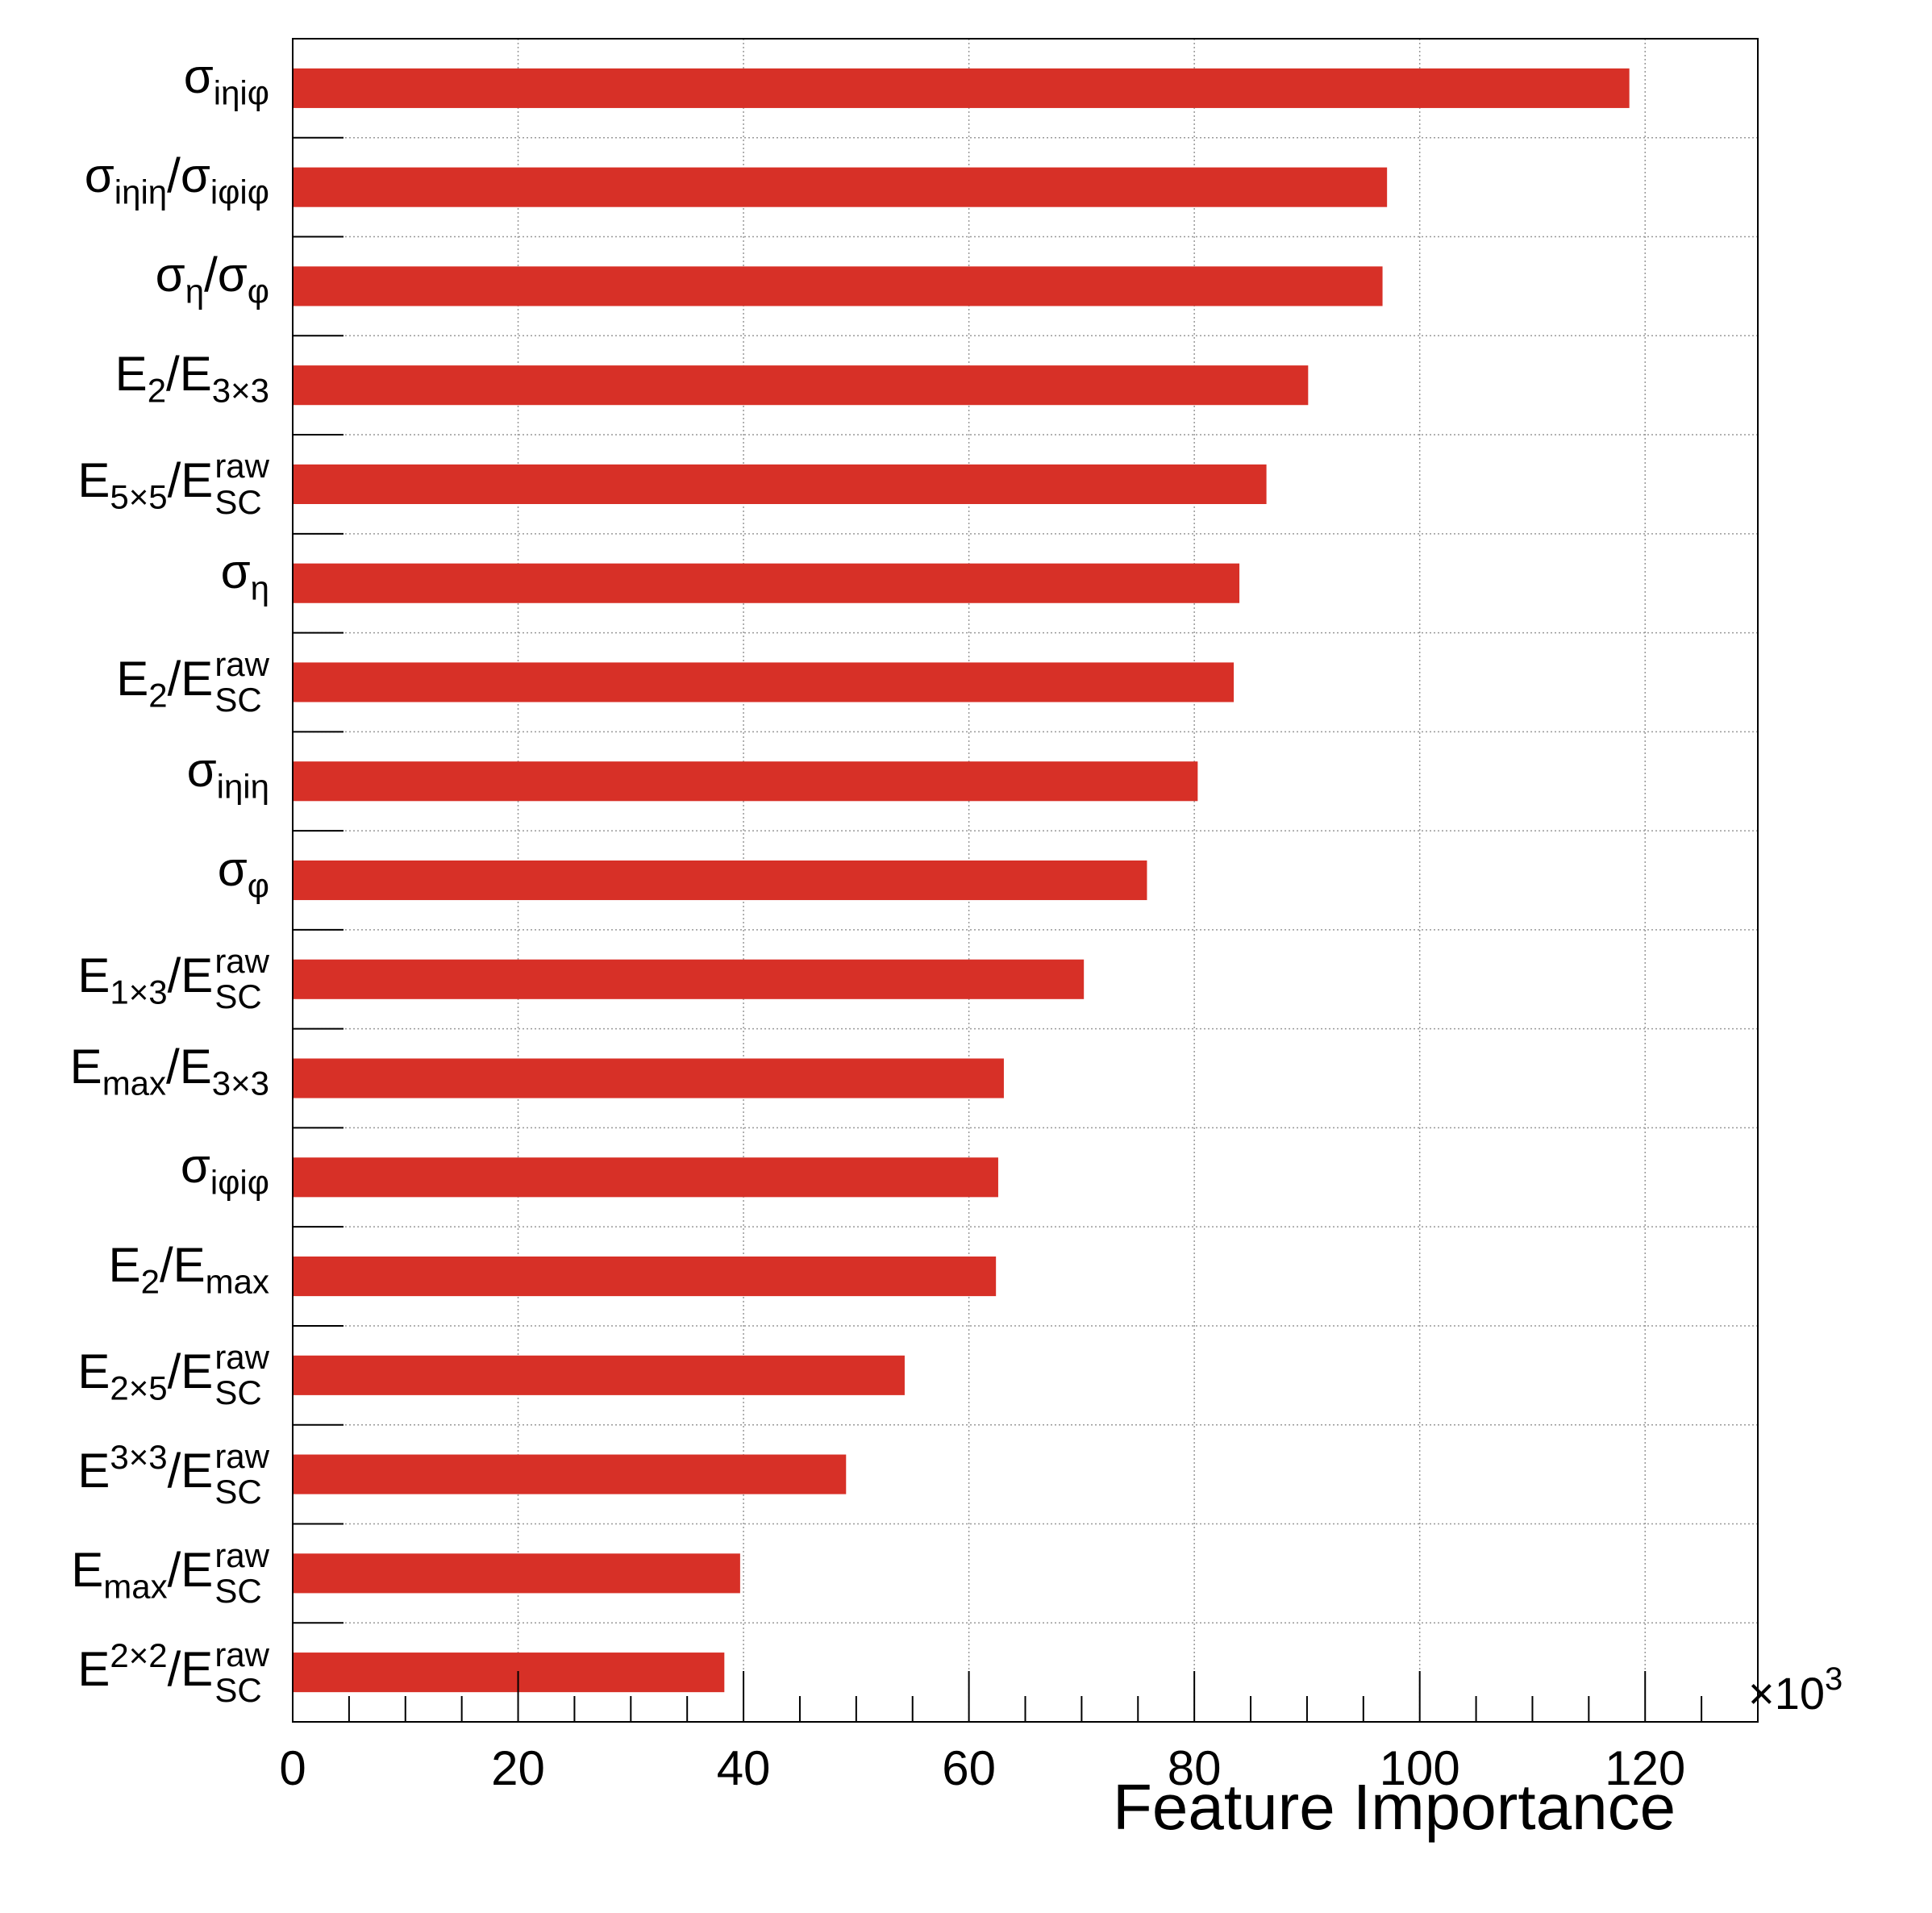 This screenshot has width=1932, height=1913. I want to click on category-label: σφ, so click(243, 873).